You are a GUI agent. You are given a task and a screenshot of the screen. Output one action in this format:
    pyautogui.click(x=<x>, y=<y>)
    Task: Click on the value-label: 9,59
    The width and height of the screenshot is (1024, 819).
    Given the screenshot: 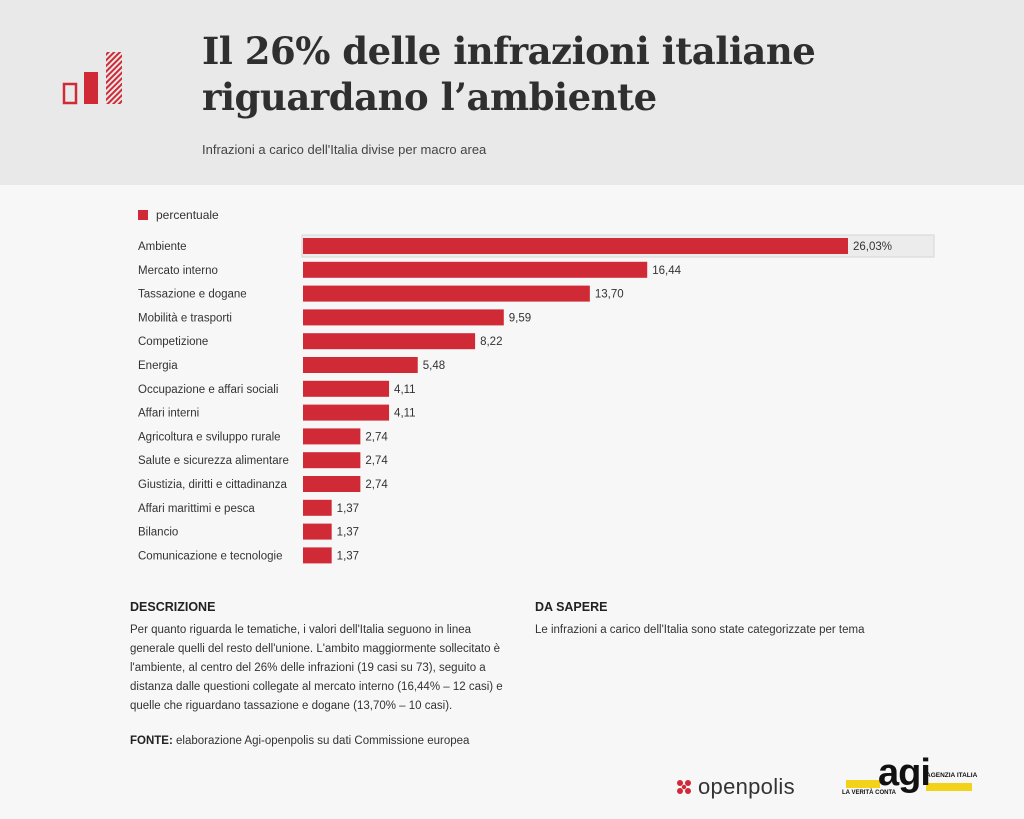 What is the action you would take?
    pyautogui.click(x=520, y=318)
    